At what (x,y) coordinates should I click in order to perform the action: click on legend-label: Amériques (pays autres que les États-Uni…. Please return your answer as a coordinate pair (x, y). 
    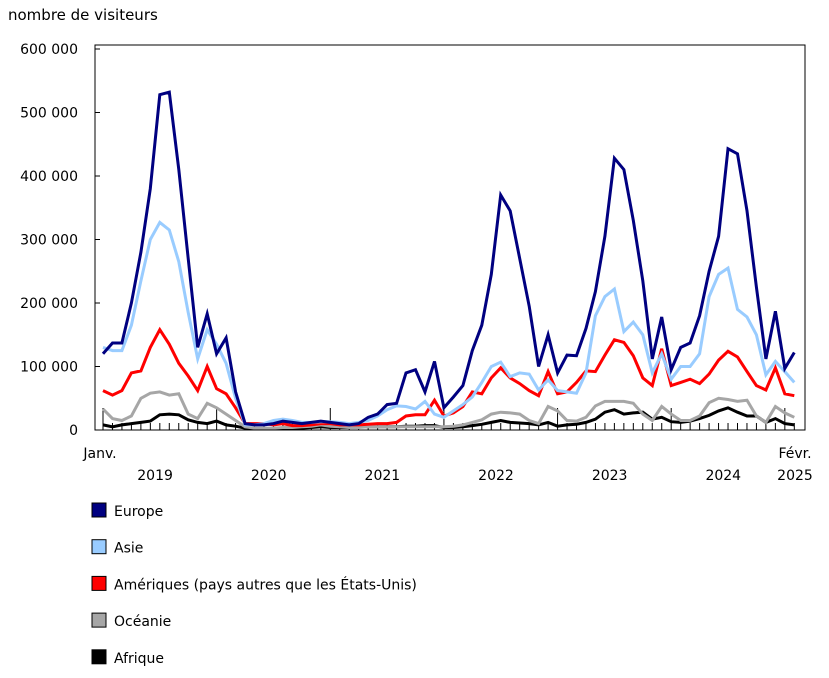
    Looking at the image, I should click on (265, 584).